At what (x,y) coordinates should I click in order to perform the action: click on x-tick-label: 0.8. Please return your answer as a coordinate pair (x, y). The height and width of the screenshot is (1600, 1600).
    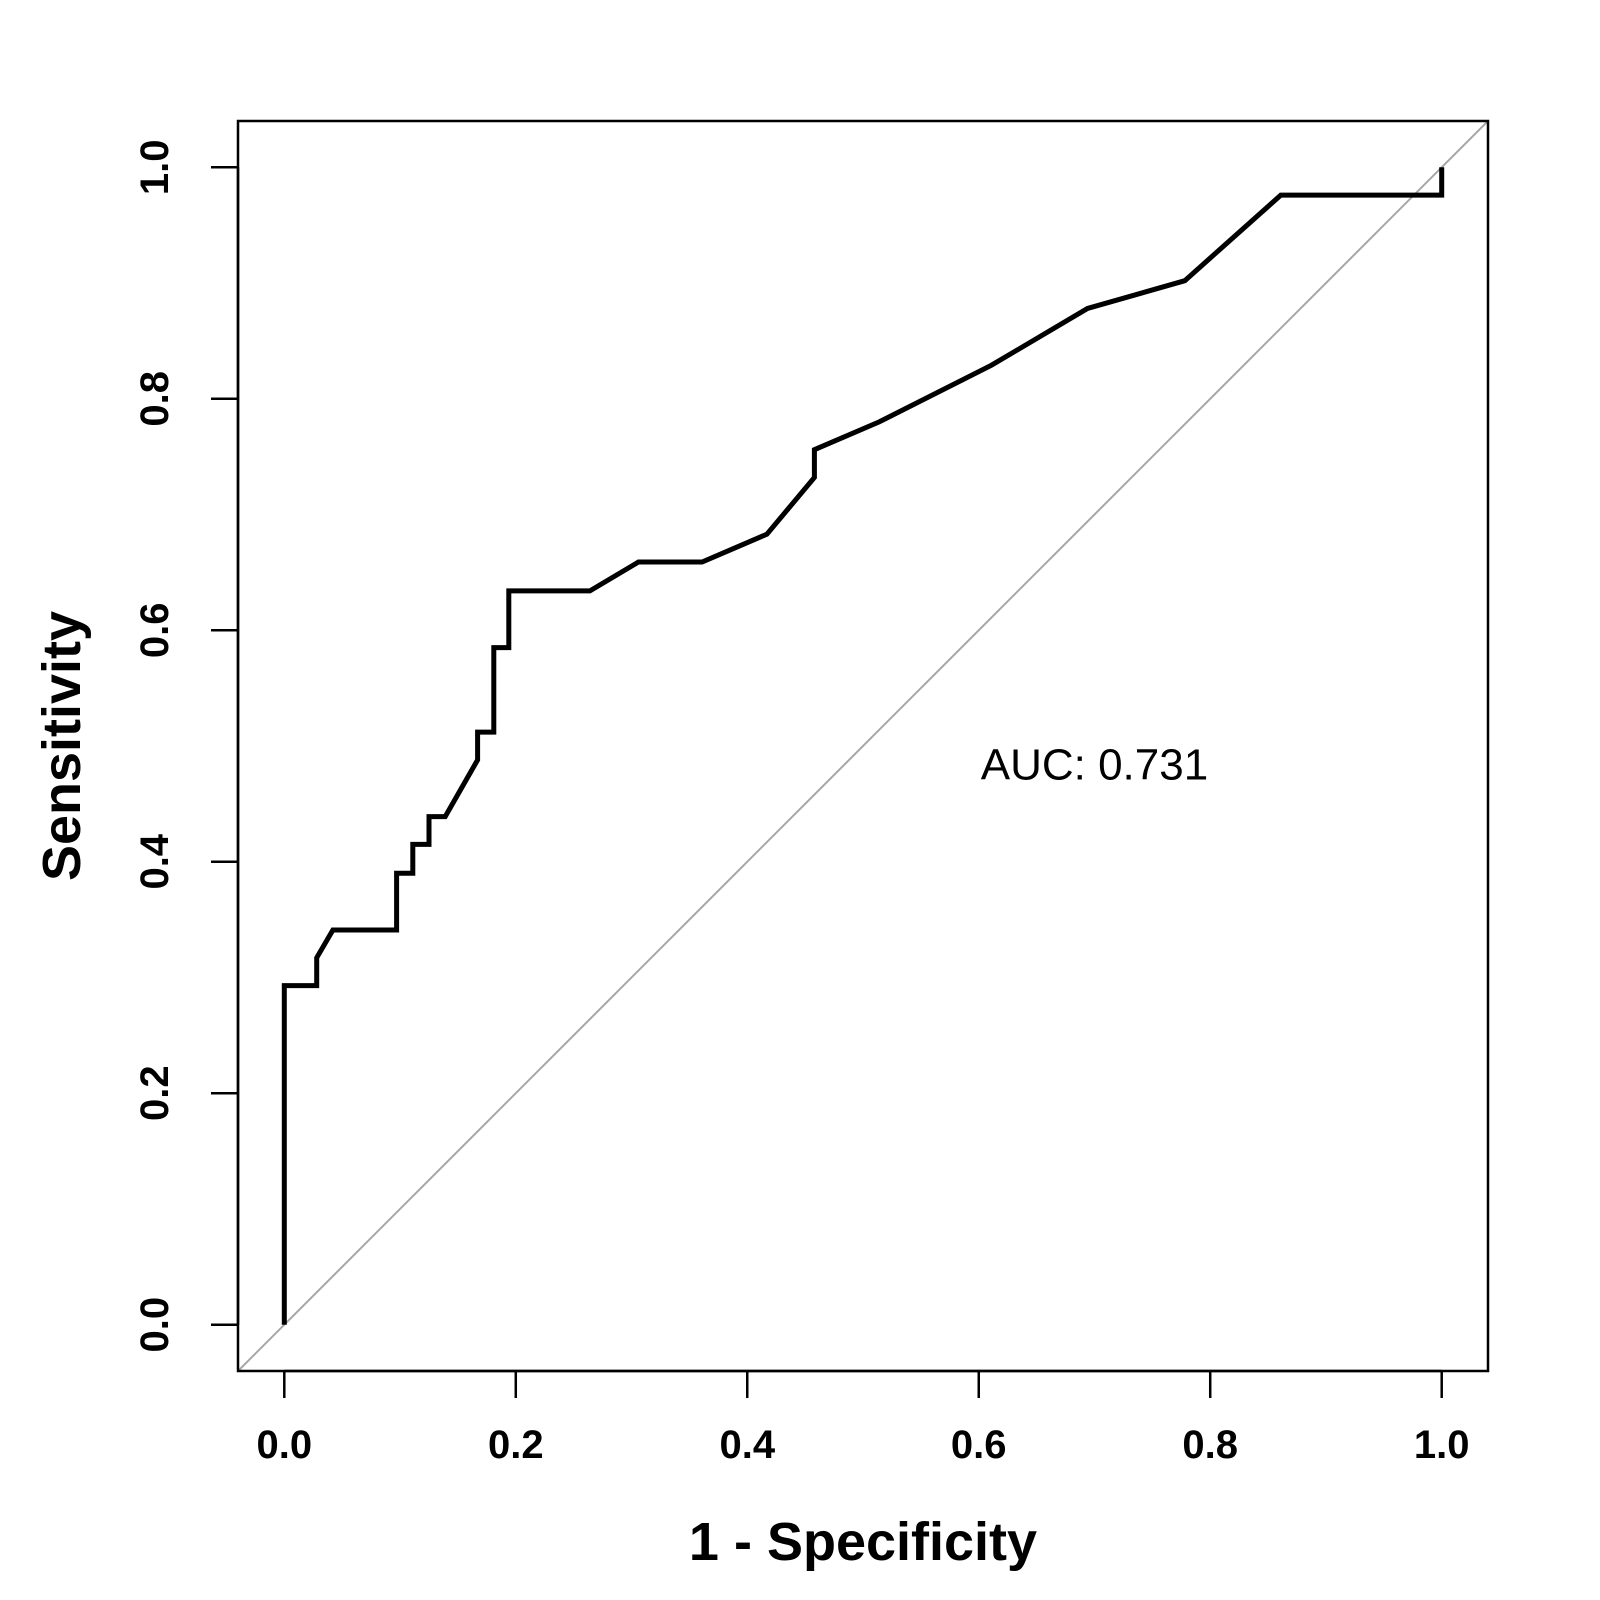
    Looking at the image, I should click on (1210, 1445).